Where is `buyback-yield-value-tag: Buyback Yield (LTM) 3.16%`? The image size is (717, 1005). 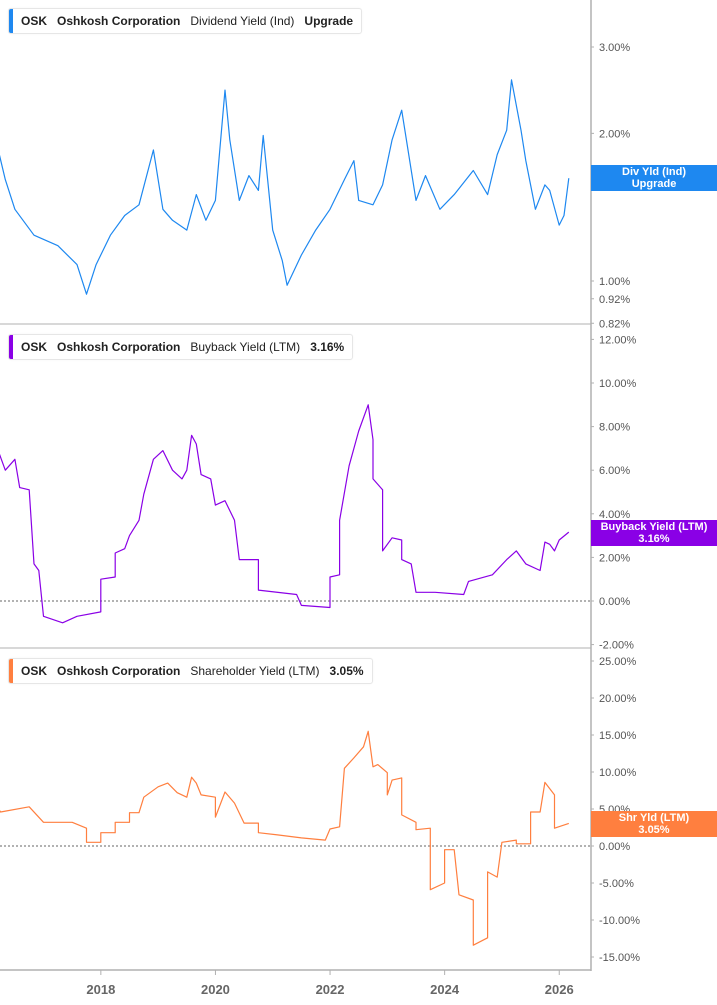 buyback-yield-value-tag: Buyback Yield (LTM) 3.16% is located at coordinates (654, 533).